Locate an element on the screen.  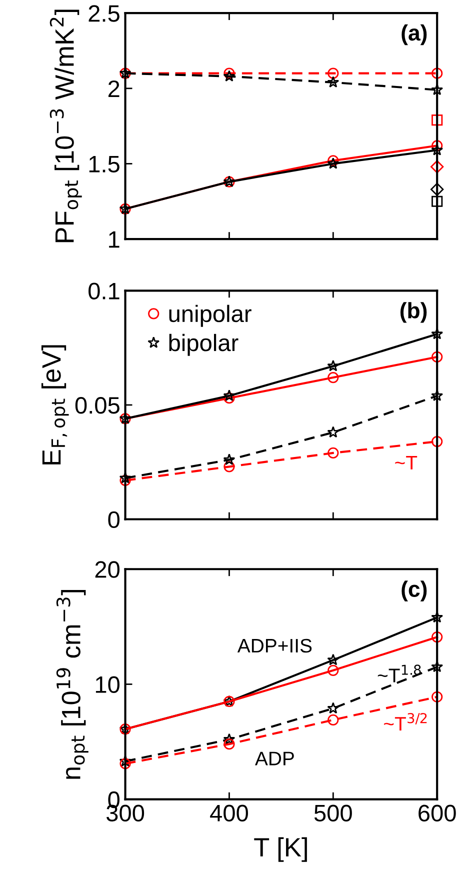
annotation: ~T$^{3/2}$ is located at coordinates (405, 721).